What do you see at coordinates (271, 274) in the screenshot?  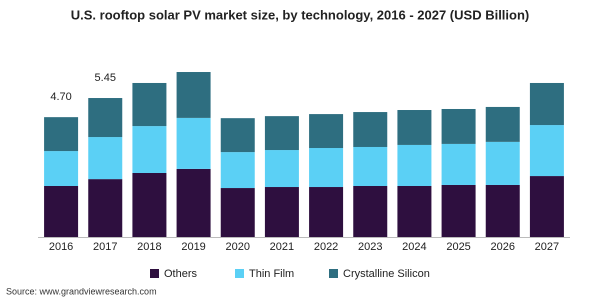 I see `legend-label: Thin Film` at bounding box center [271, 274].